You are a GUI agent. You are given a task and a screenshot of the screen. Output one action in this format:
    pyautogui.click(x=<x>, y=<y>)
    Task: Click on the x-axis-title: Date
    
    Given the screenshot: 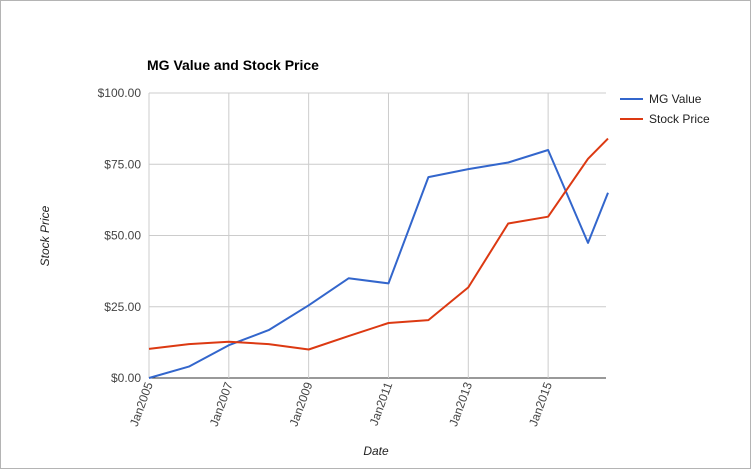 What is the action you would take?
    pyautogui.click(x=376, y=451)
    